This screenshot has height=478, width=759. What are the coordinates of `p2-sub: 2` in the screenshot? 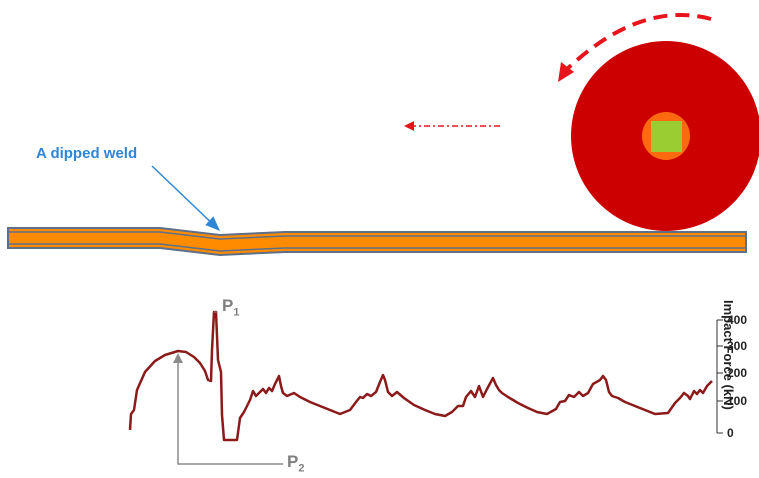 It's located at (301, 468).